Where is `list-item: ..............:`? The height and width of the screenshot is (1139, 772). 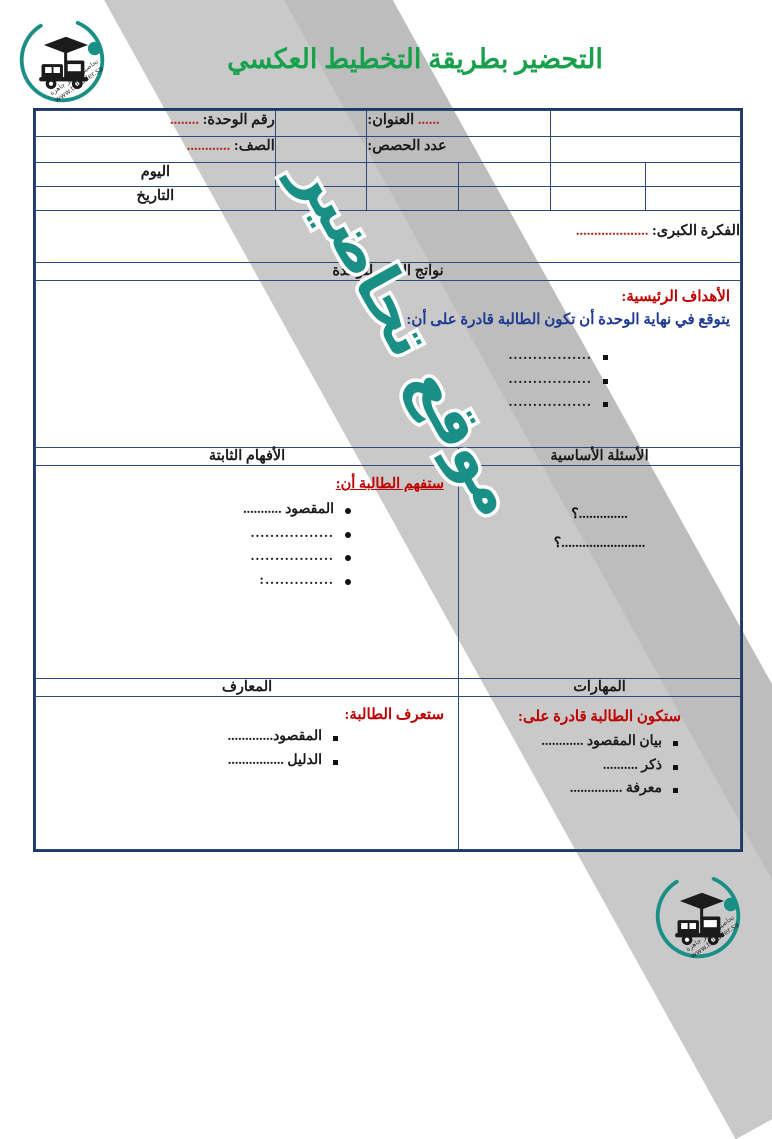
list-item: ..............: is located at coordinates (201, 581).